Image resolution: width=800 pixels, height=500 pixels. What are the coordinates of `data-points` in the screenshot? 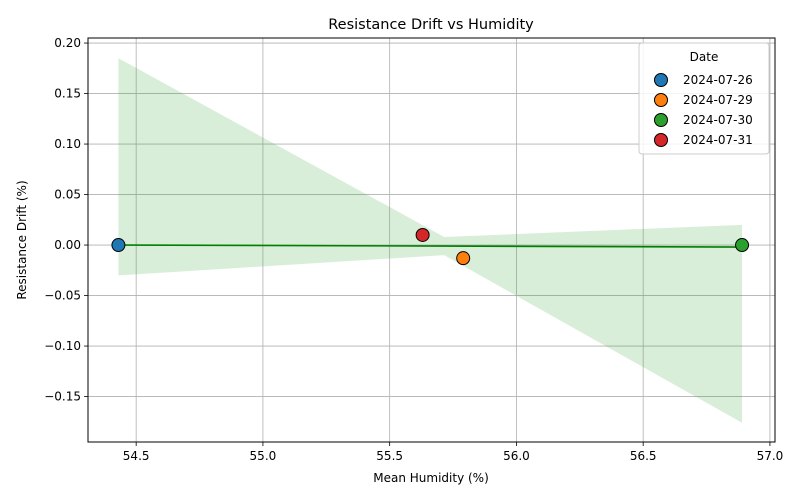 It's located at (430, 246).